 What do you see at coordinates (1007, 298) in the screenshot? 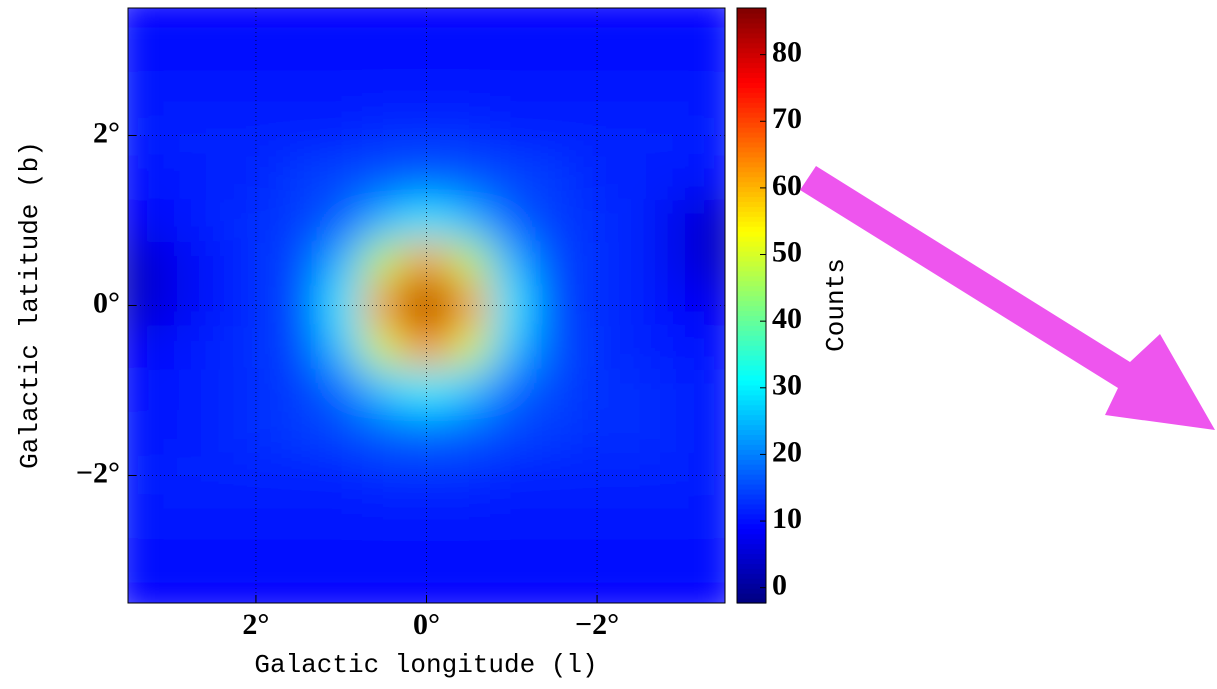
I see `arrow` at bounding box center [1007, 298].